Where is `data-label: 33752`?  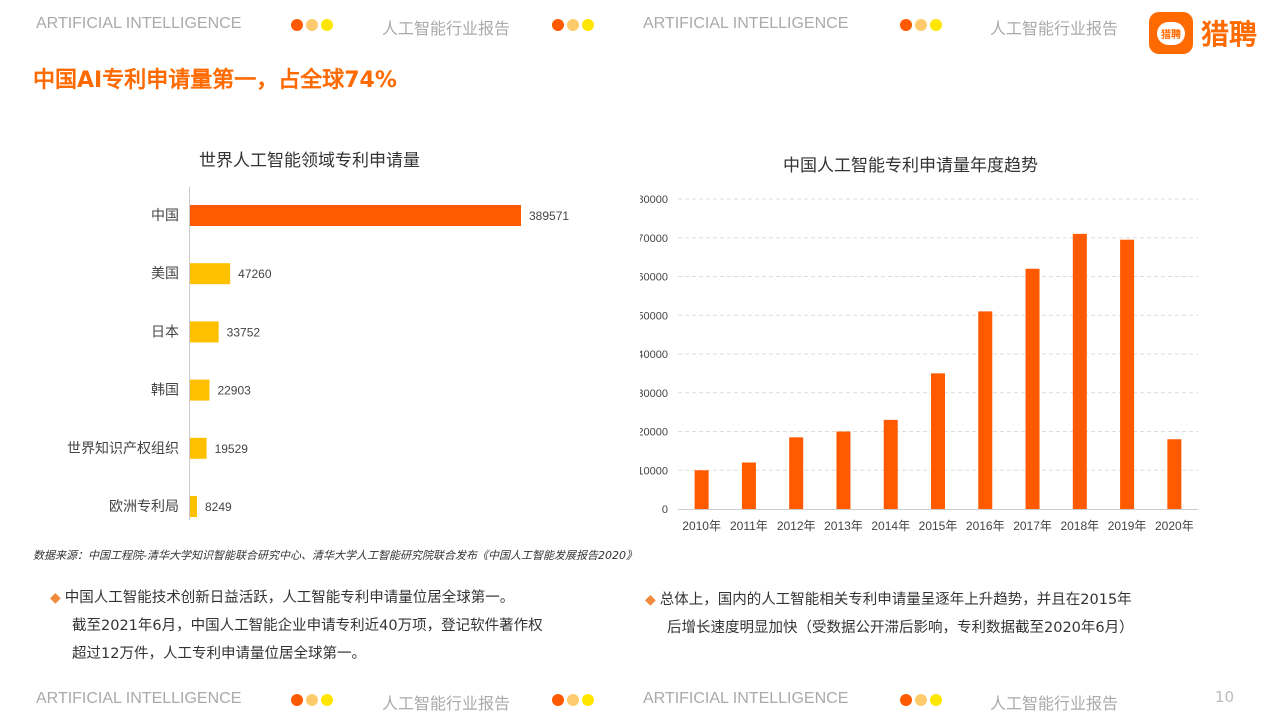 data-label: 33752 is located at coordinates (244, 332).